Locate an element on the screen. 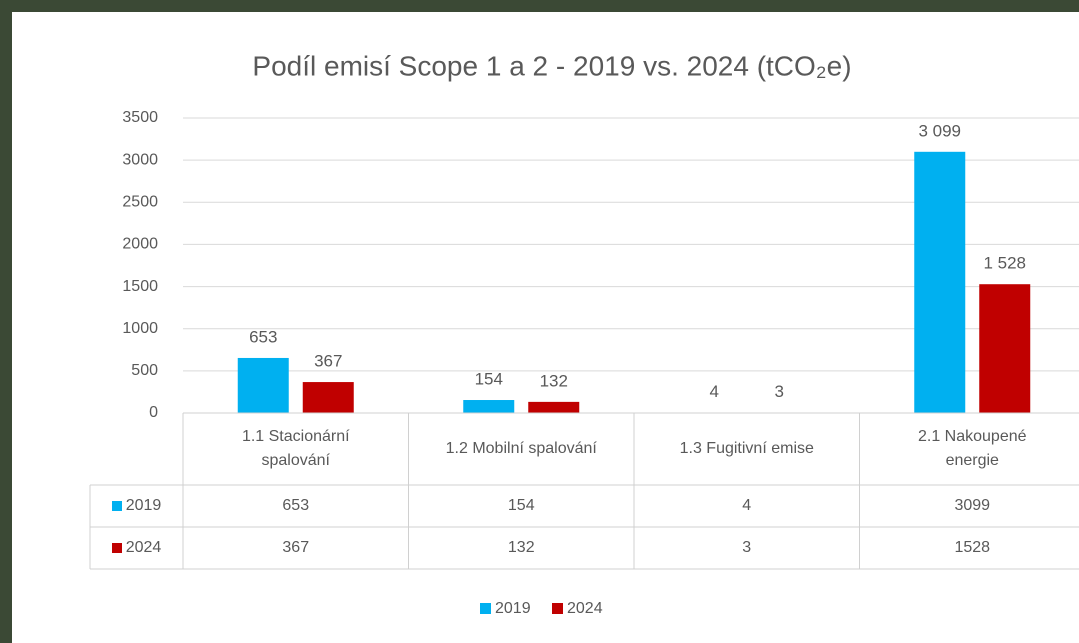 The width and height of the screenshot is (1079, 643). y-tick-label: 1500 is located at coordinates (140, 286).